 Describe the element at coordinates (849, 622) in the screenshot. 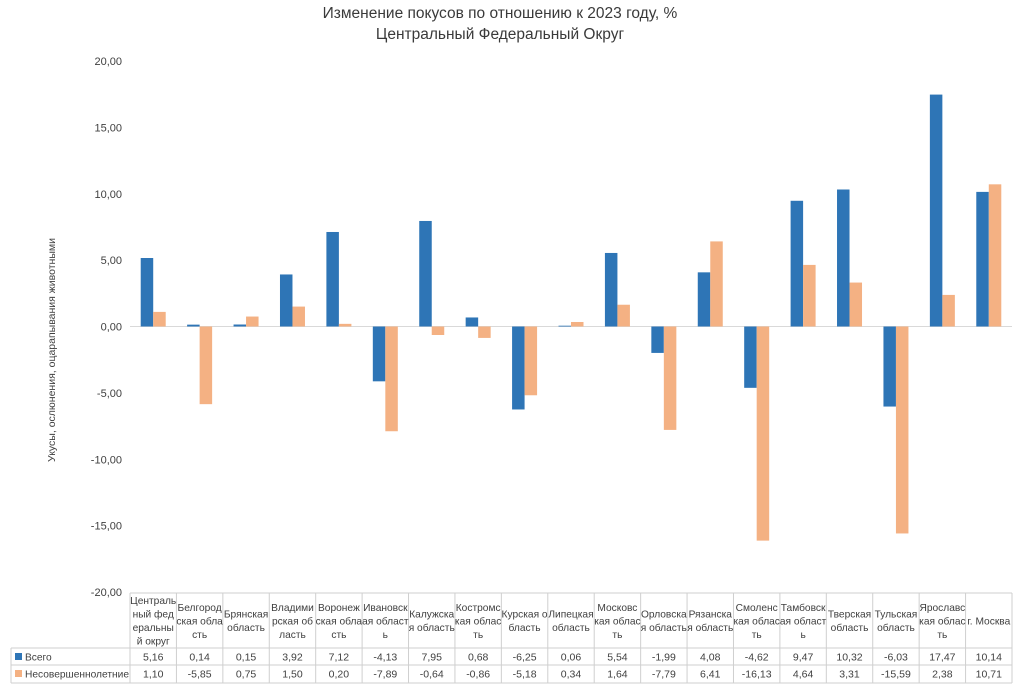

I see `category-label: Тверская область` at that location.